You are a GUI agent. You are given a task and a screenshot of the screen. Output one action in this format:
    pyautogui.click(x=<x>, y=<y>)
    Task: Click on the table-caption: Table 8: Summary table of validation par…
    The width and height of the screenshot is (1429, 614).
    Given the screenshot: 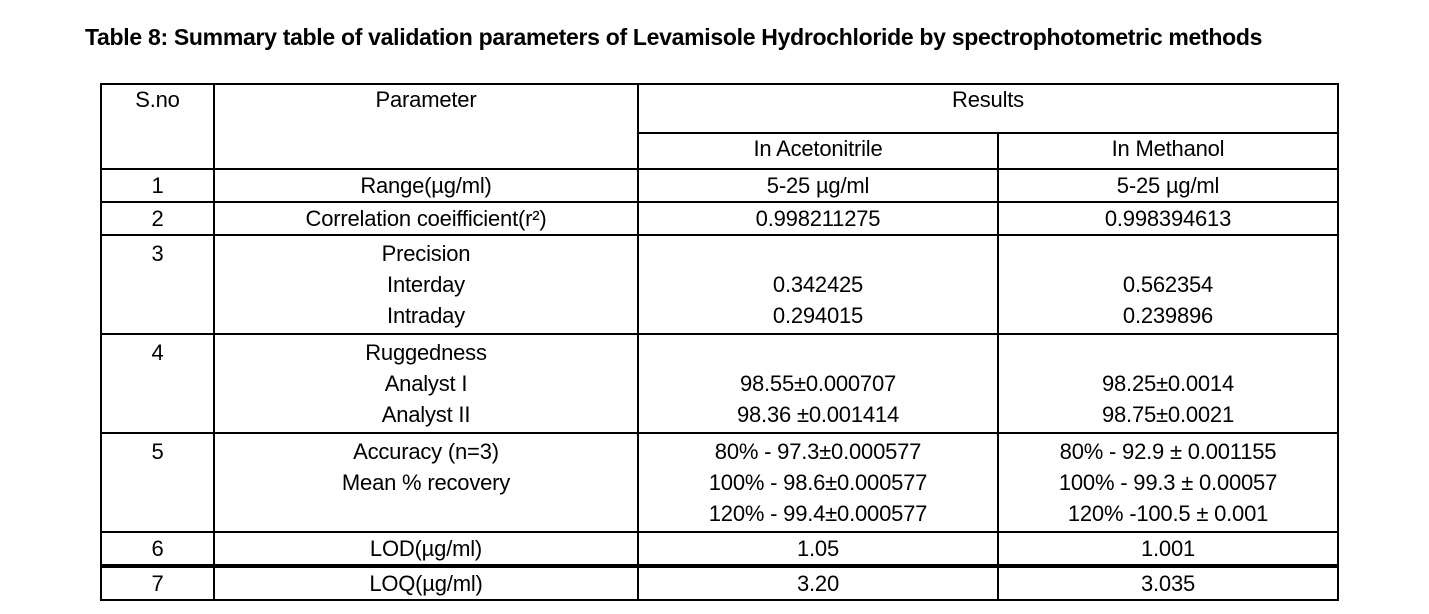 What is the action you would take?
    pyautogui.click(x=674, y=37)
    